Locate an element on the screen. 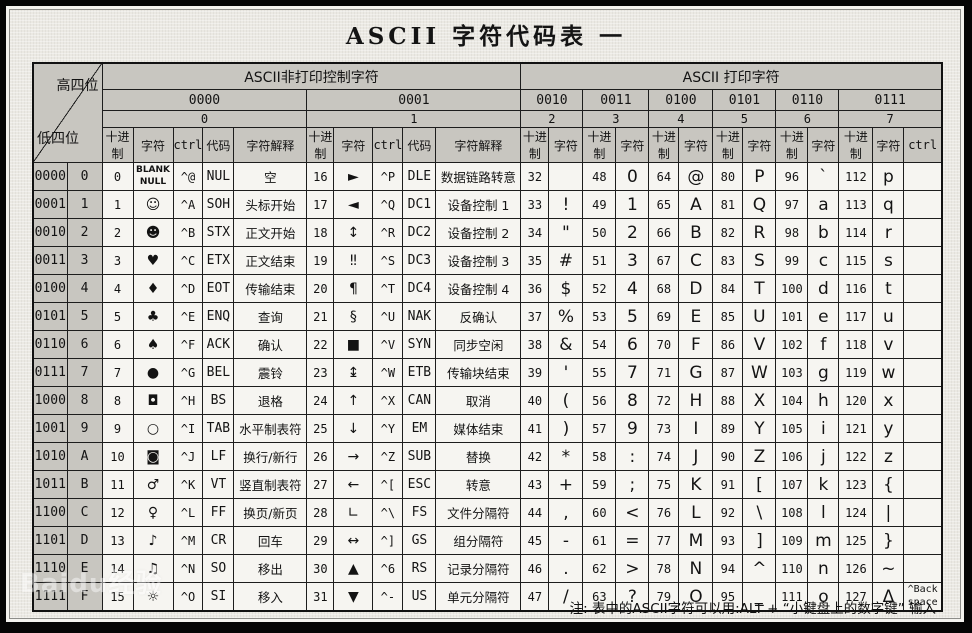 This screenshot has height=633, width=972. group-header-print: ASCII 打印字符 is located at coordinates (731, 76).